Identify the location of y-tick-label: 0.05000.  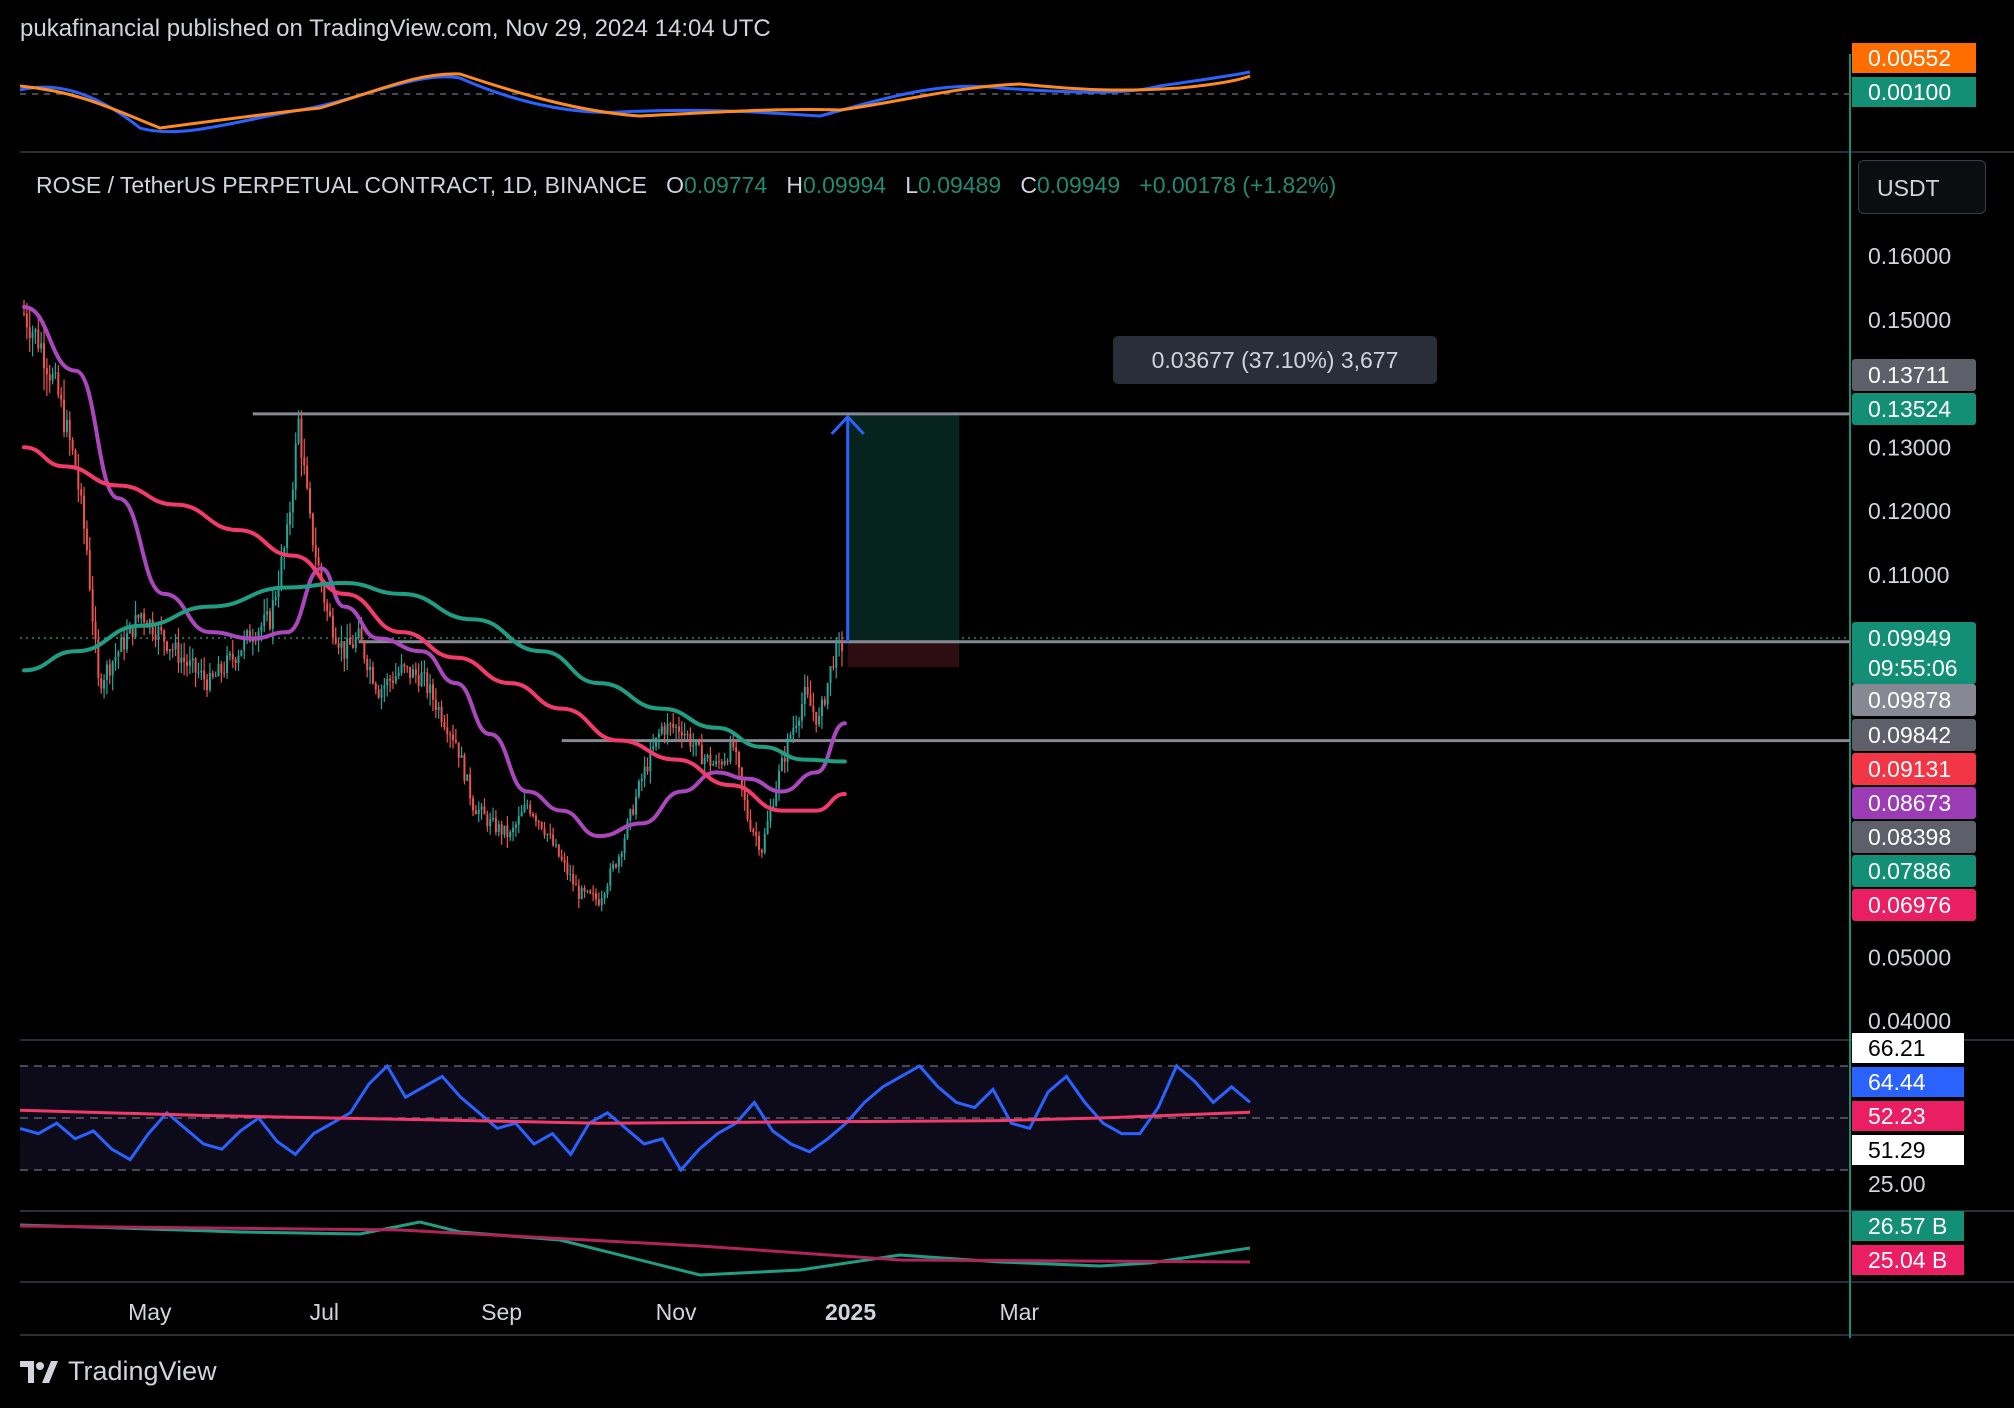
(1909, 957).